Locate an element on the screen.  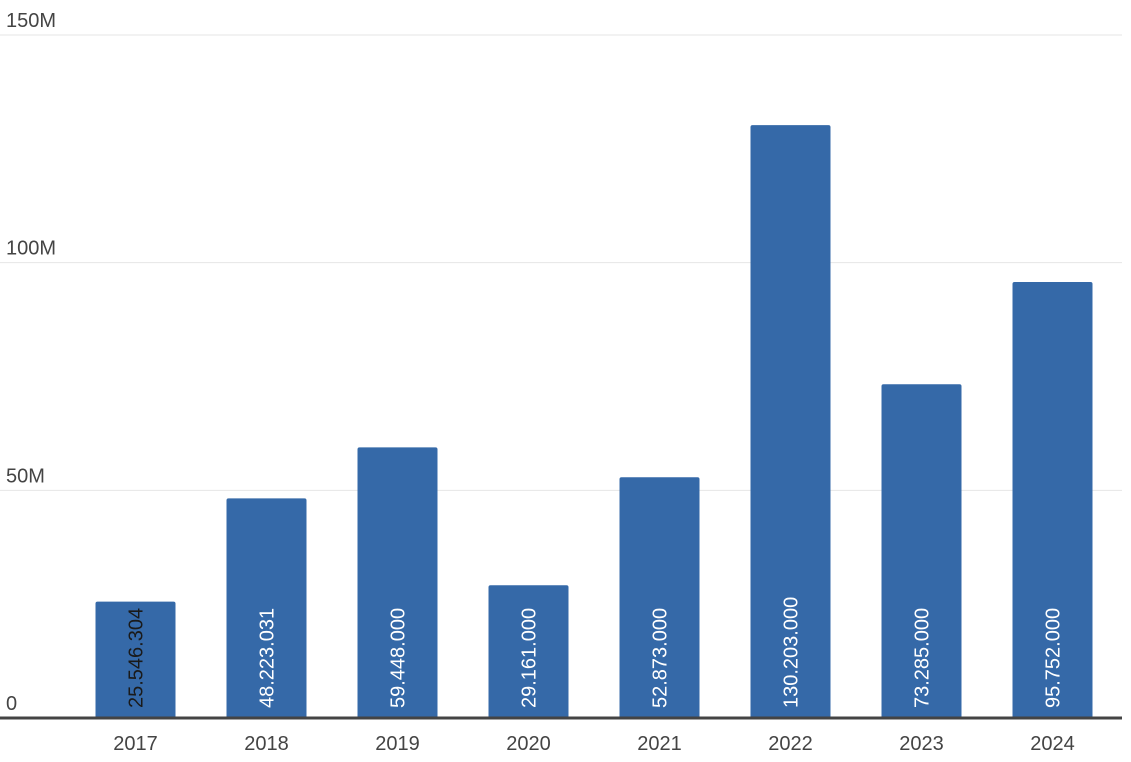
bar-value-label: 95.752.000 is located at coordinates (1054, 658).